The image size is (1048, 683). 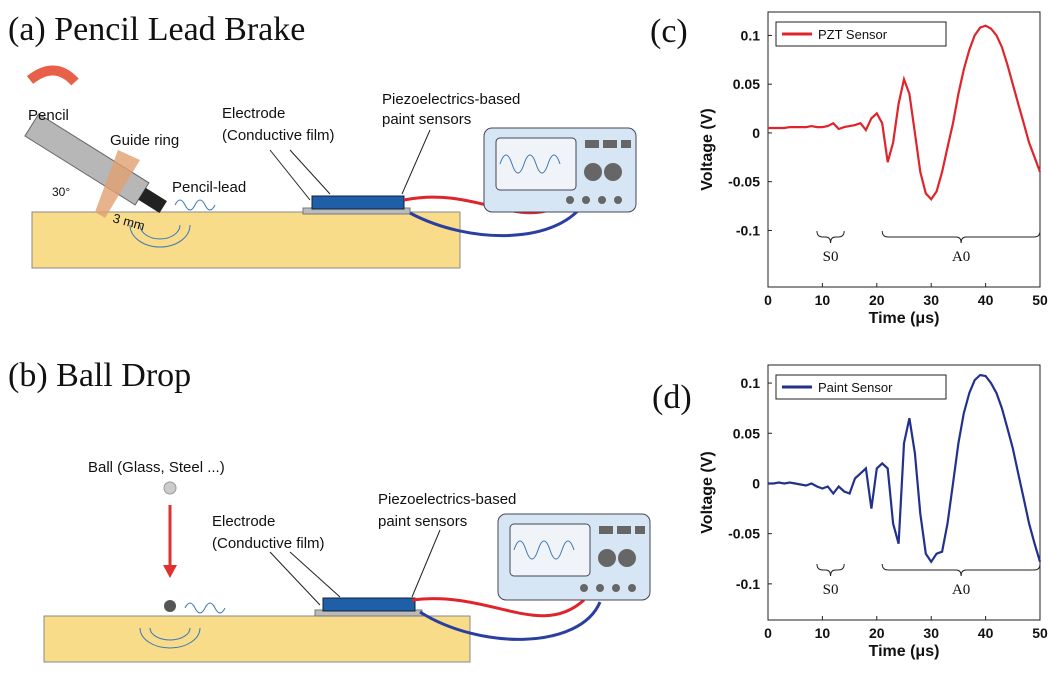 What do you see at coordinates (117, 184) in the screenshot?
I see `guide-ring` at bounding box center [117, 184].